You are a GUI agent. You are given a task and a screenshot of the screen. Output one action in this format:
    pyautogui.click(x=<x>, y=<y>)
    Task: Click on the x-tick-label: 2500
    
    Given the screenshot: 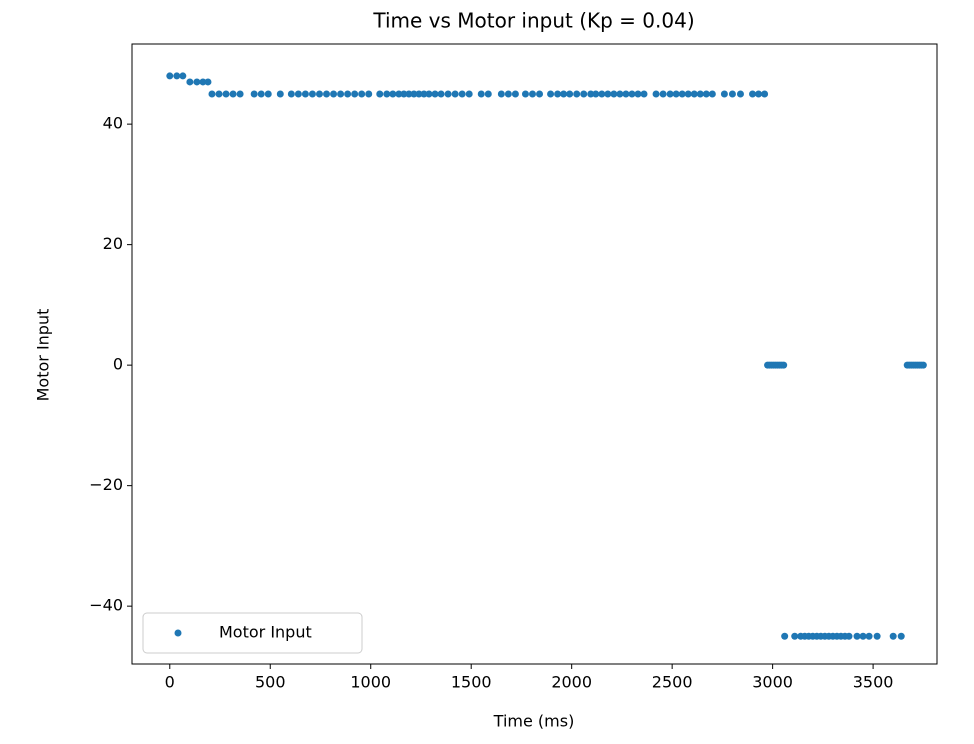 What is the action you would take?
    pyautogui.click(x=672, y=682)
    